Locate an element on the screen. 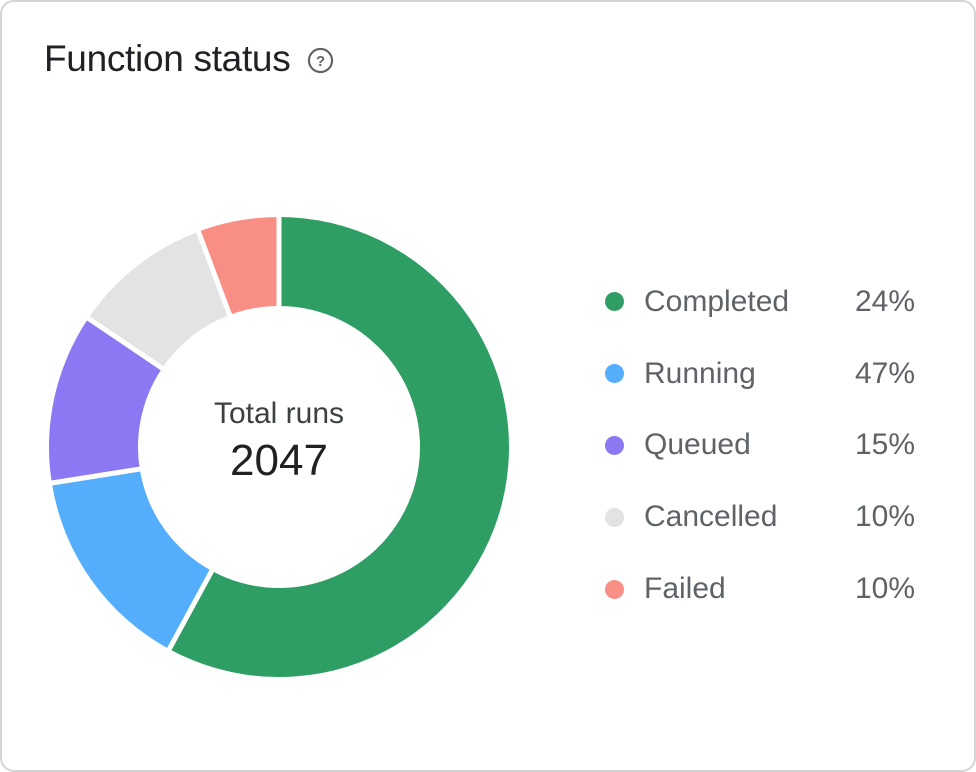 The height and width of the screenshot is (772, 976). legend-item-completed: Completed 24% is located at coordinates (760, 302).